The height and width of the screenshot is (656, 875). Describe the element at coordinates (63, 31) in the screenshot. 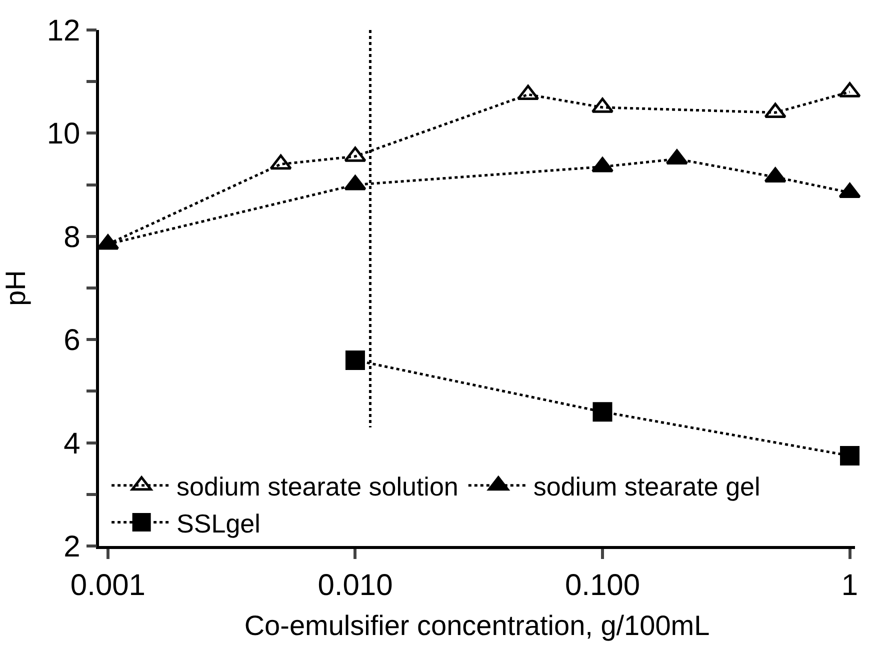

I see `y-tick-label: 12` at that location.